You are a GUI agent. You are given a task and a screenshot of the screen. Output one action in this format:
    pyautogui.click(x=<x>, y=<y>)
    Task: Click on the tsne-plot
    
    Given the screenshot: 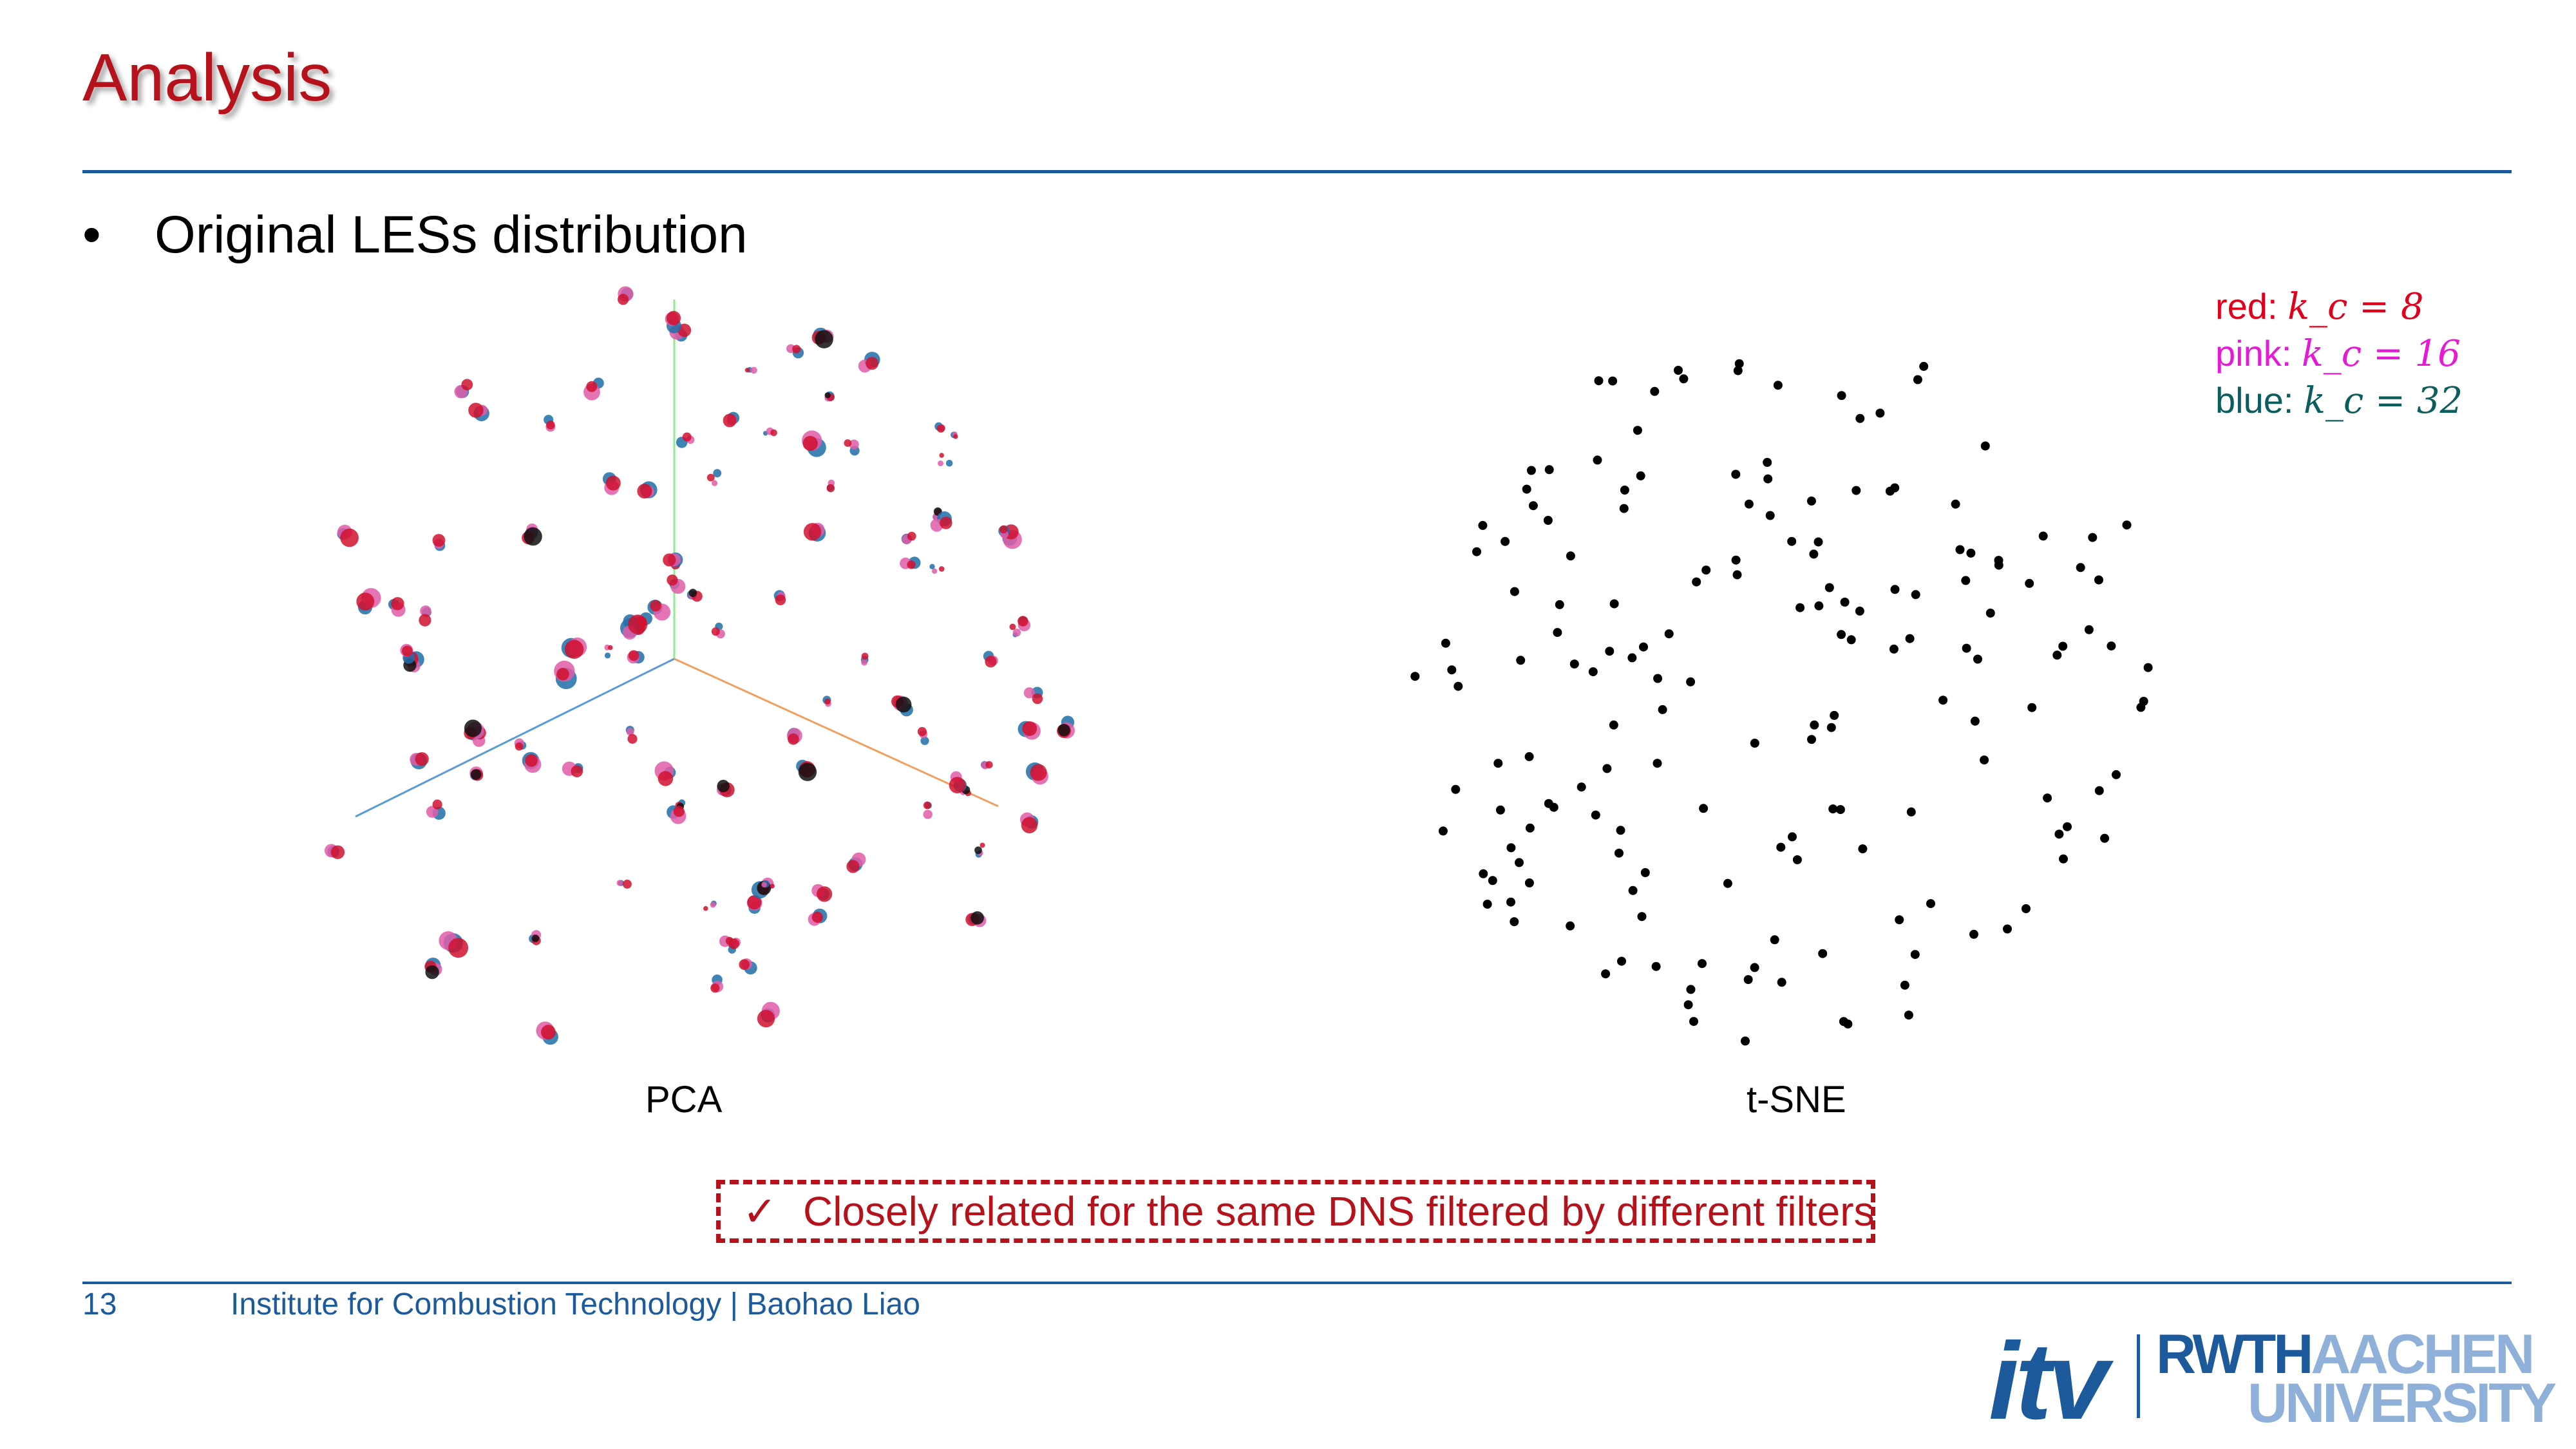 What is the action you would take?
    pyautogui.click(x=1781, y=702)
    